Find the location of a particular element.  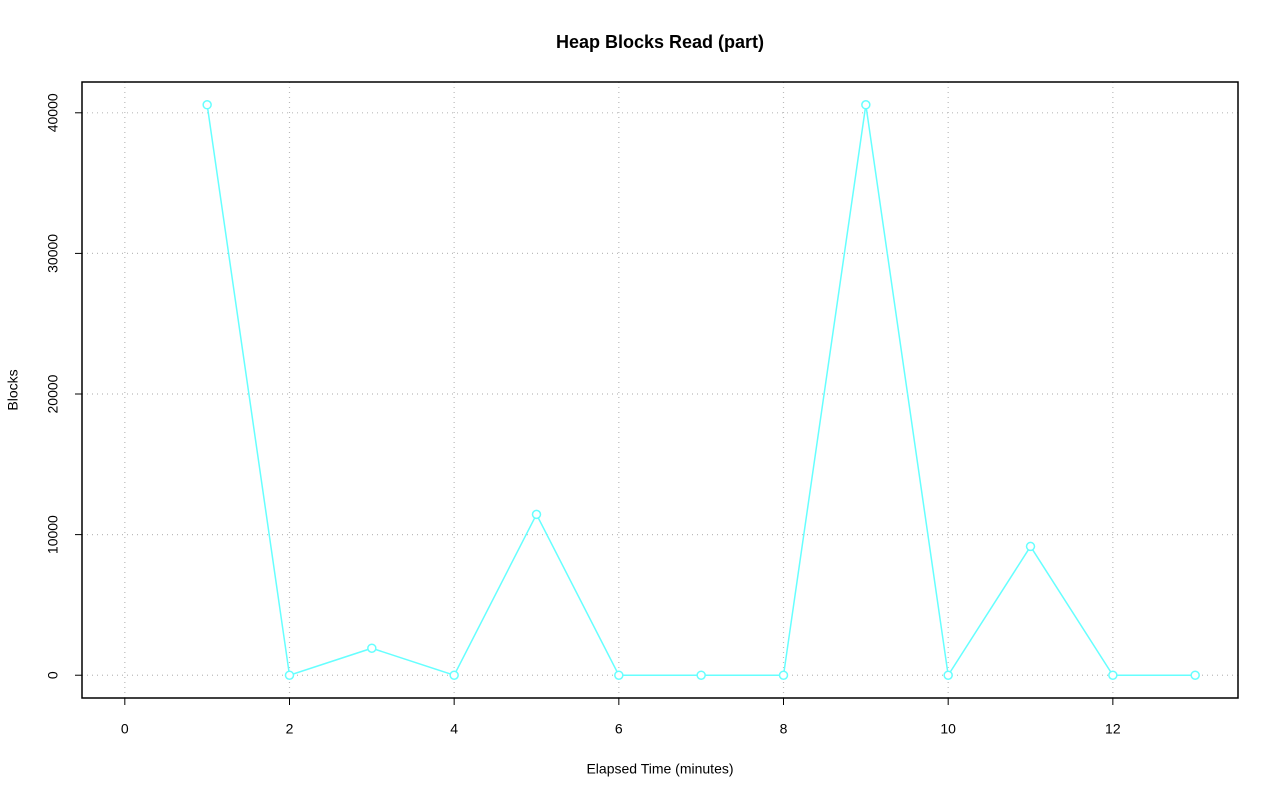

y-tick-label: 30000 is located at coordinates (53, 253).